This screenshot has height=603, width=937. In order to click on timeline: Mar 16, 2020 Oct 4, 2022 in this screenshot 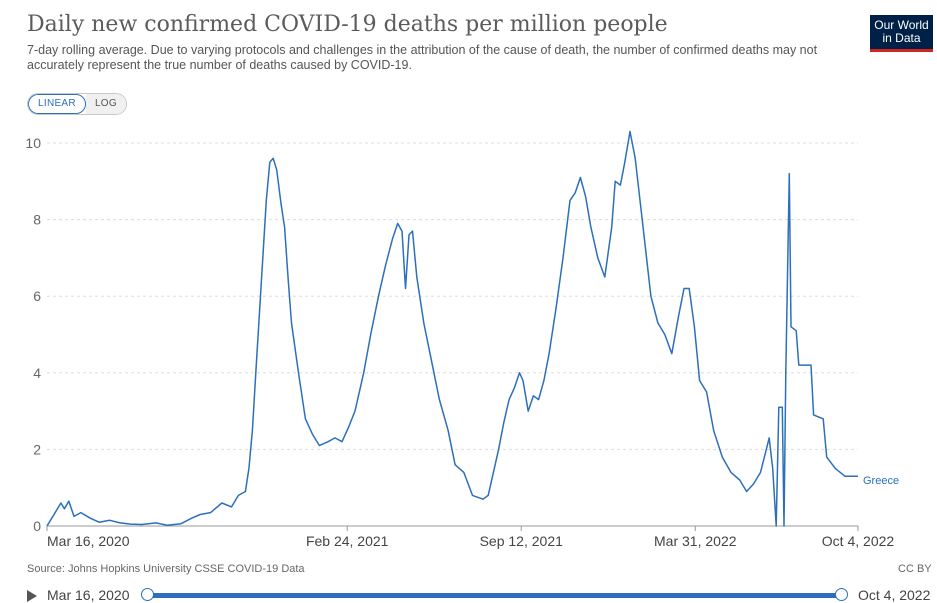, I will do `click(468, 593)`.